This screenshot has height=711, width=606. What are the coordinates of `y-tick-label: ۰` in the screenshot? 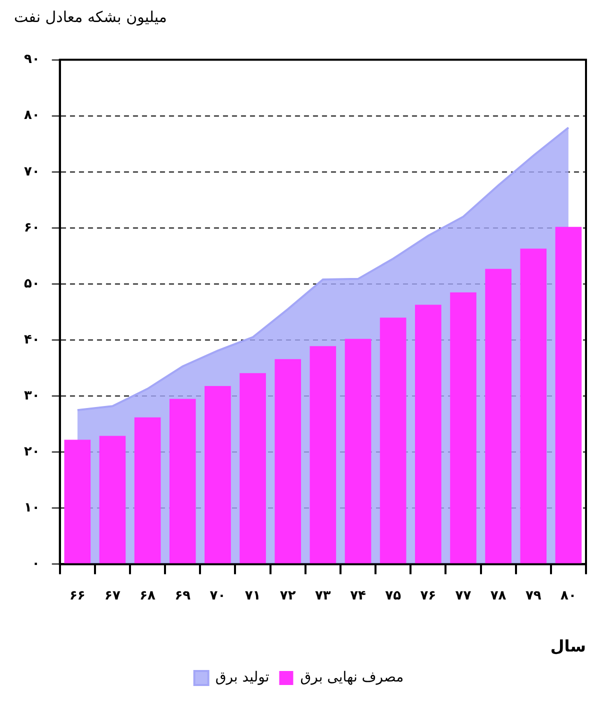 It's located at (36, 564).